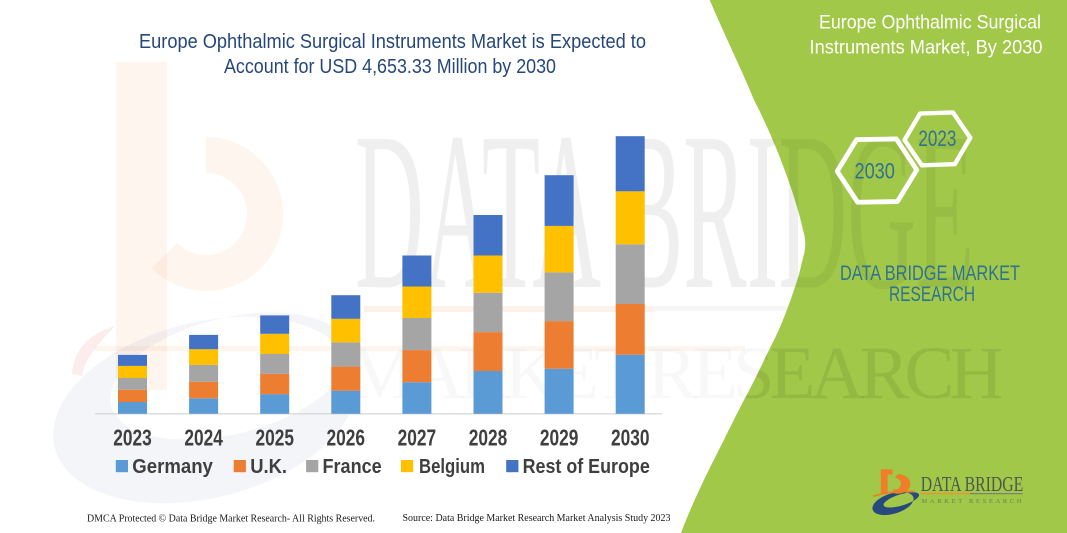  What do you see at coordinates (274, 438) in the screenshot?
I see `svg-text: 2025` at bounding box center [274, 438].